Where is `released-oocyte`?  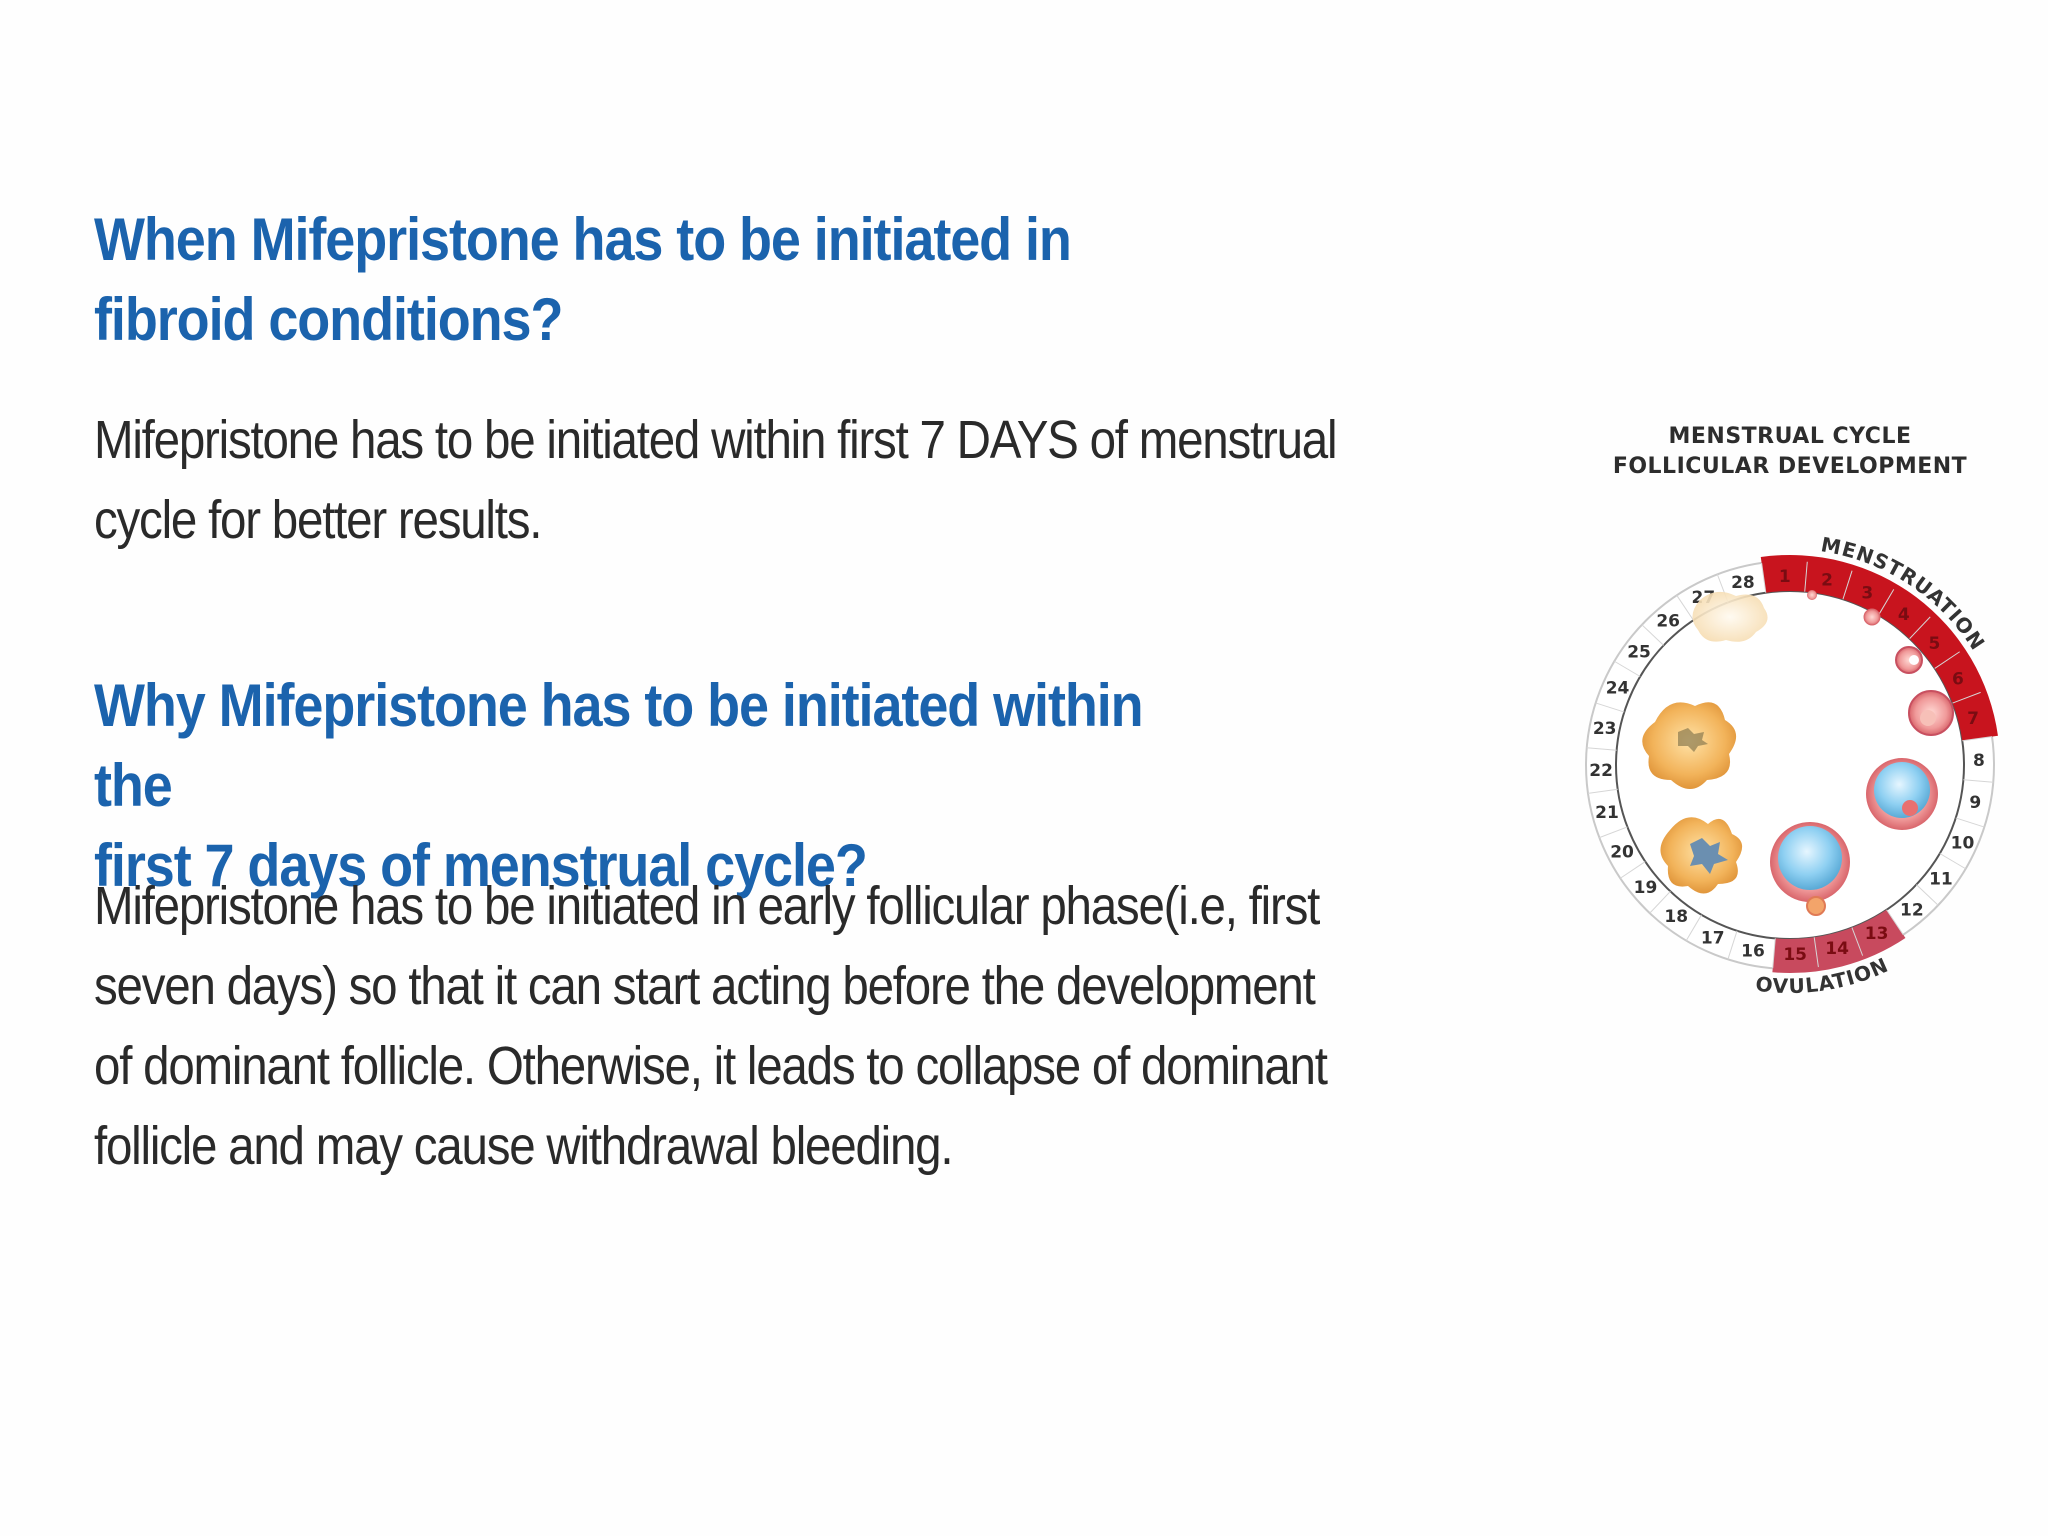 released-oocyte is located at coordinates (1816, 906).